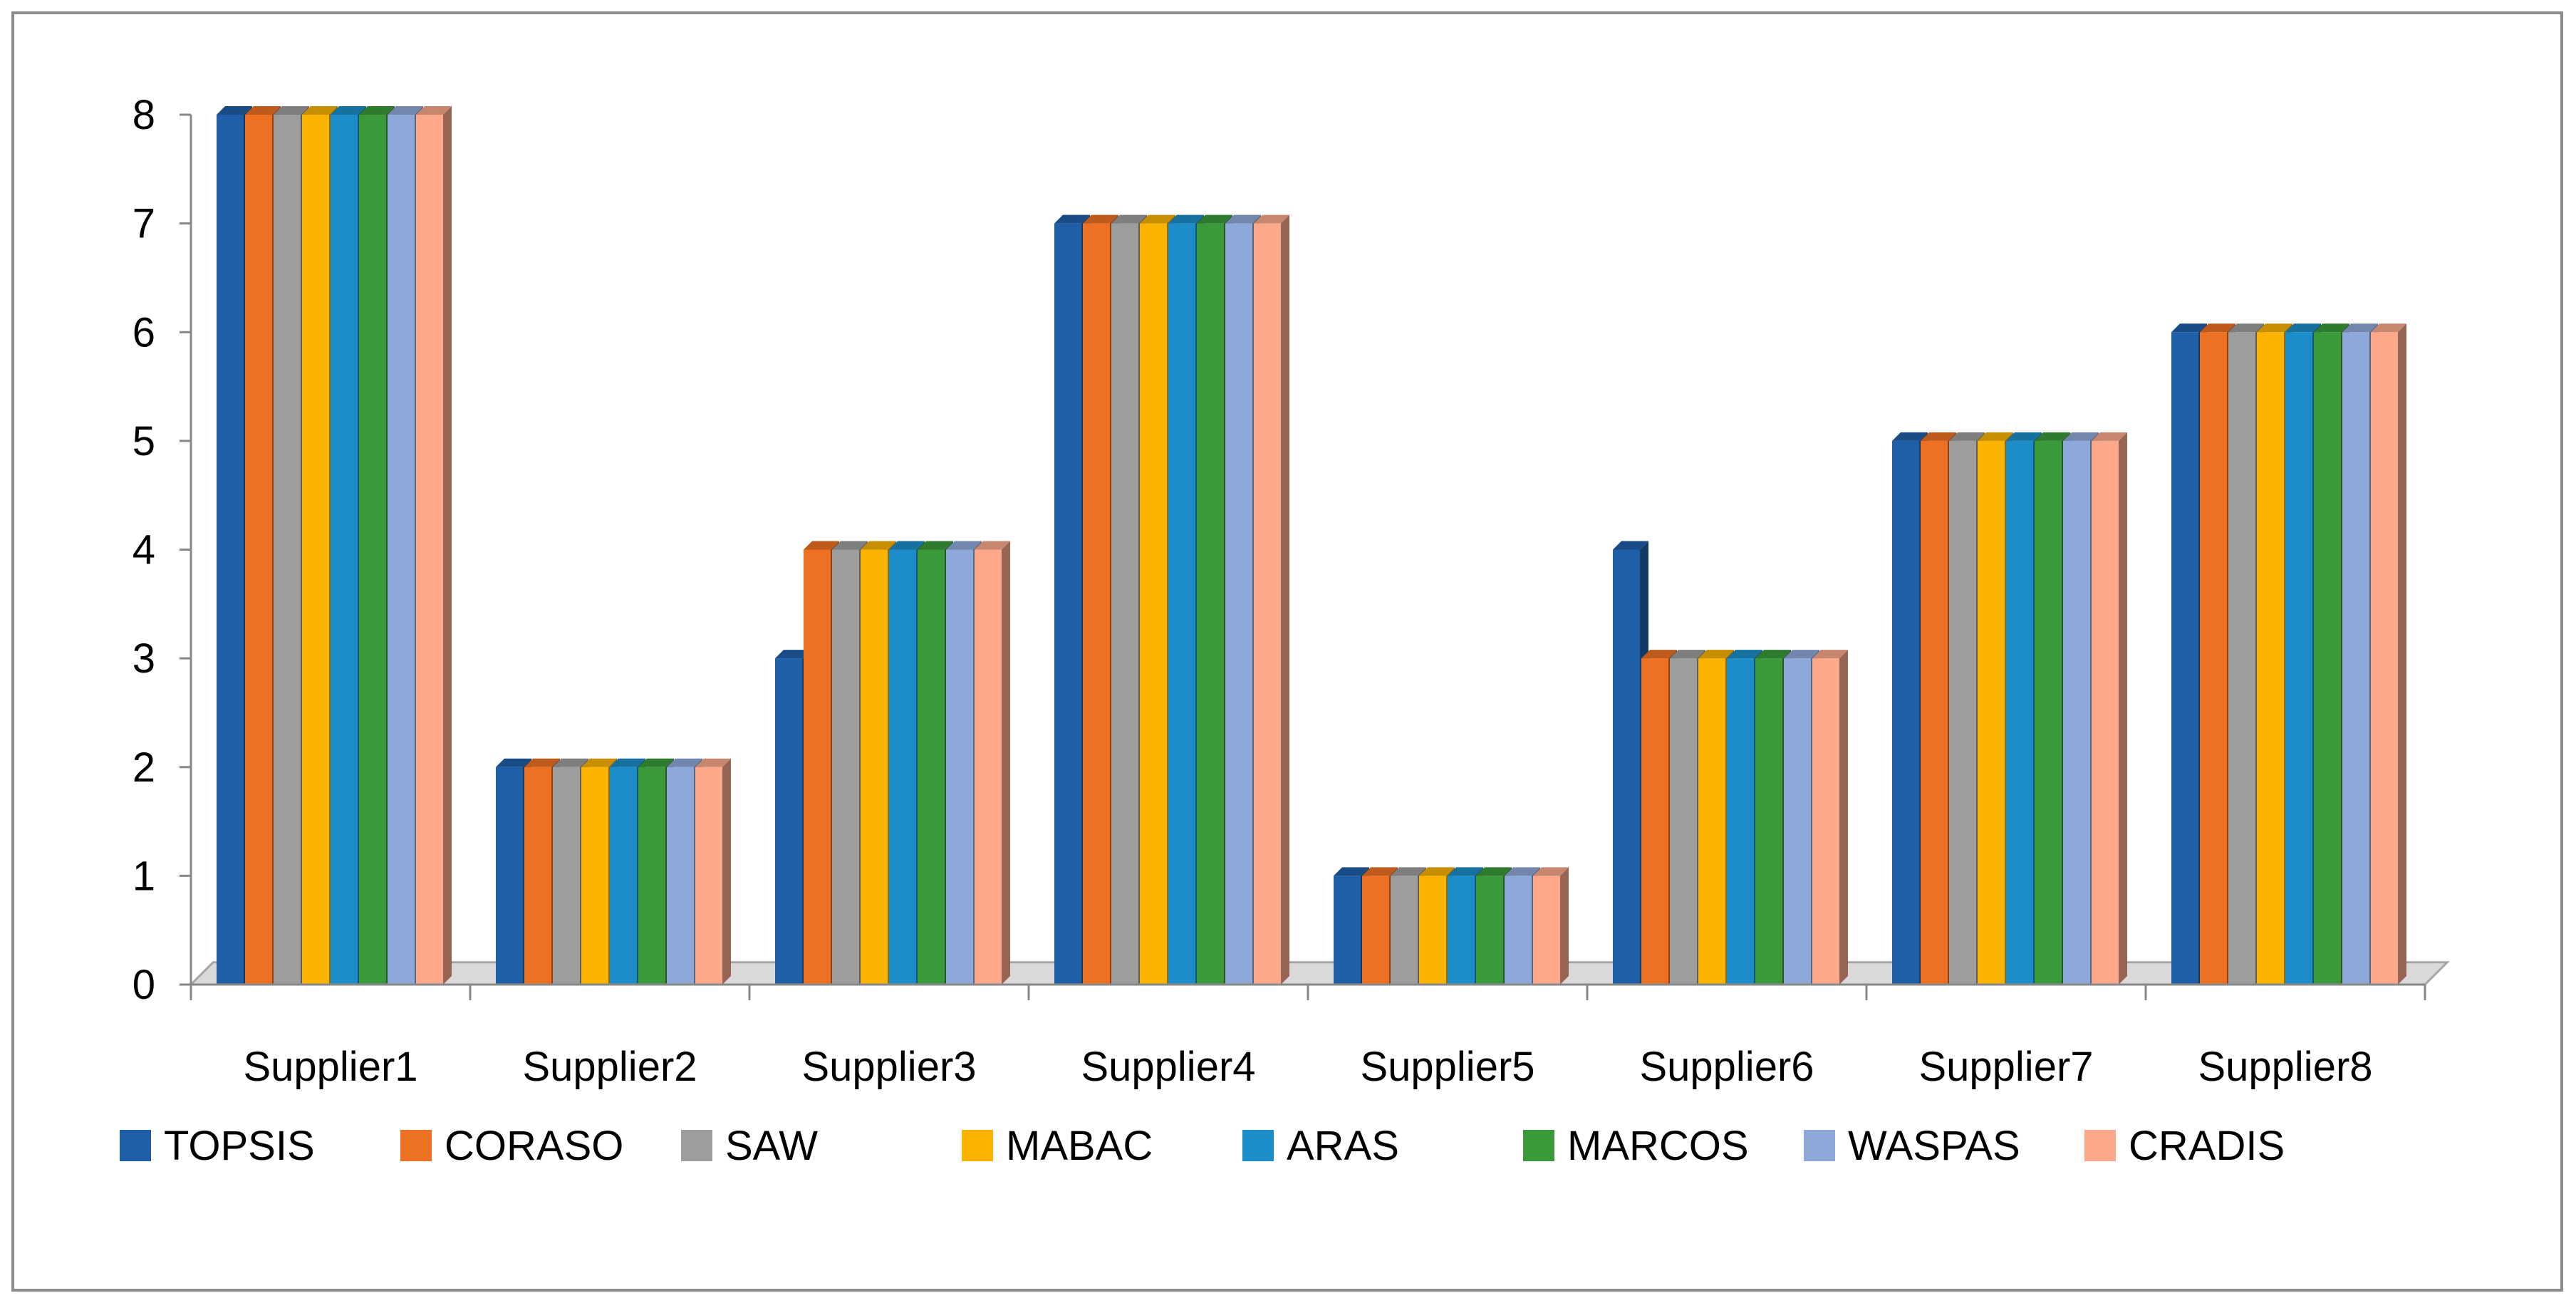  What do you see at coordinates (771, 1146) in the screenshot?
I see `legend-label: SAW` at bounding box center [771, 1146].